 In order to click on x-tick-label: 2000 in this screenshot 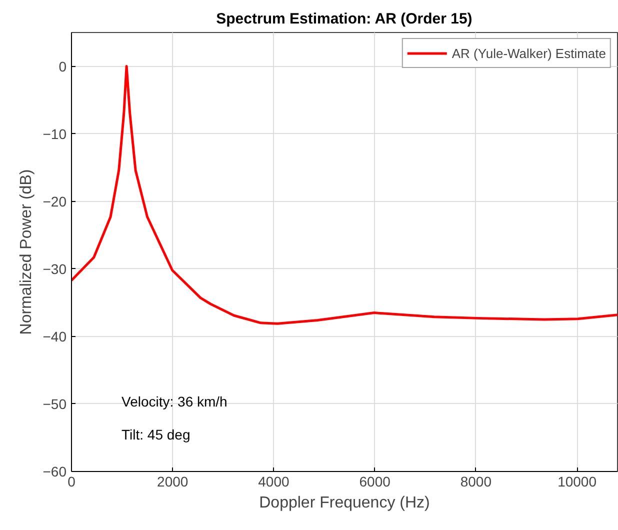, I will do `click(172, 482)`.